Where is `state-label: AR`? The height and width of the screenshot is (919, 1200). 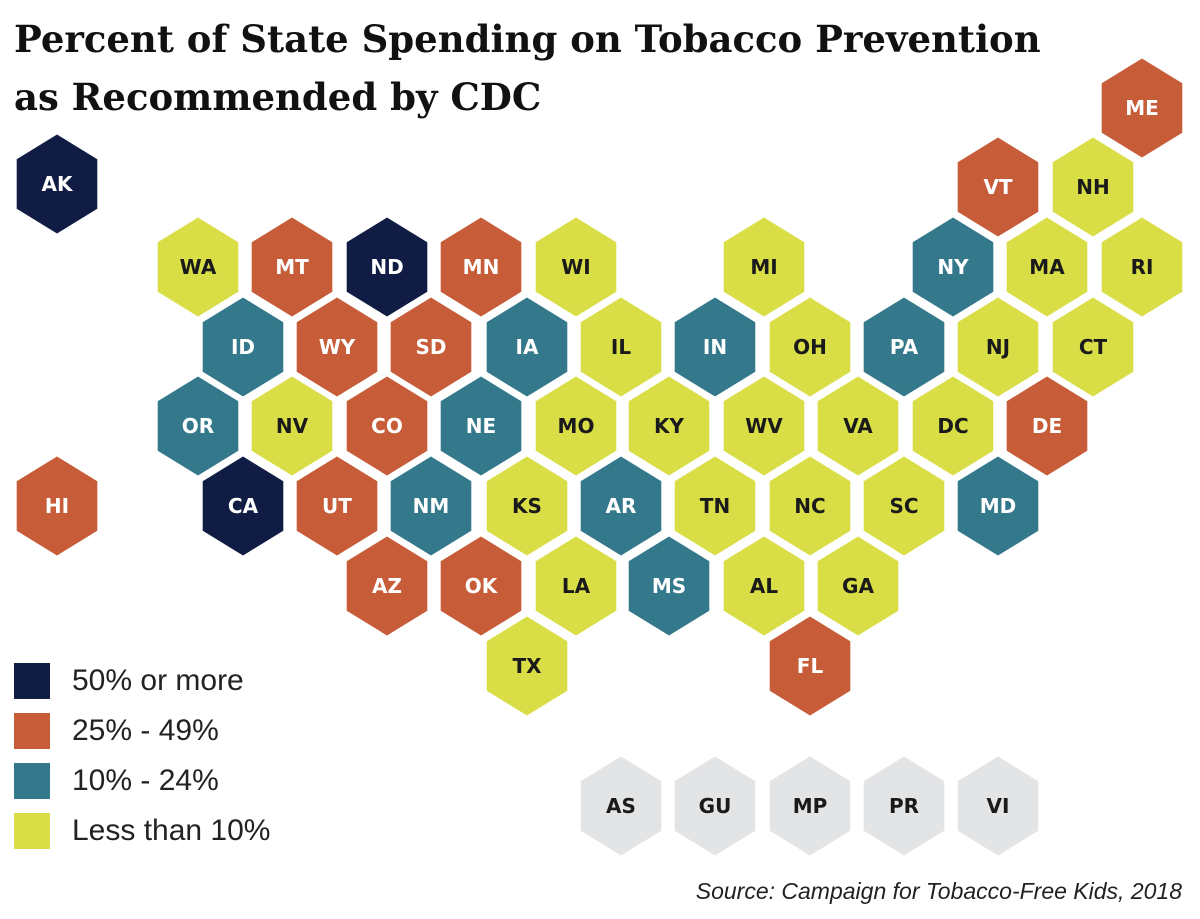 state-label: AR is located at coordinates (621, 506).